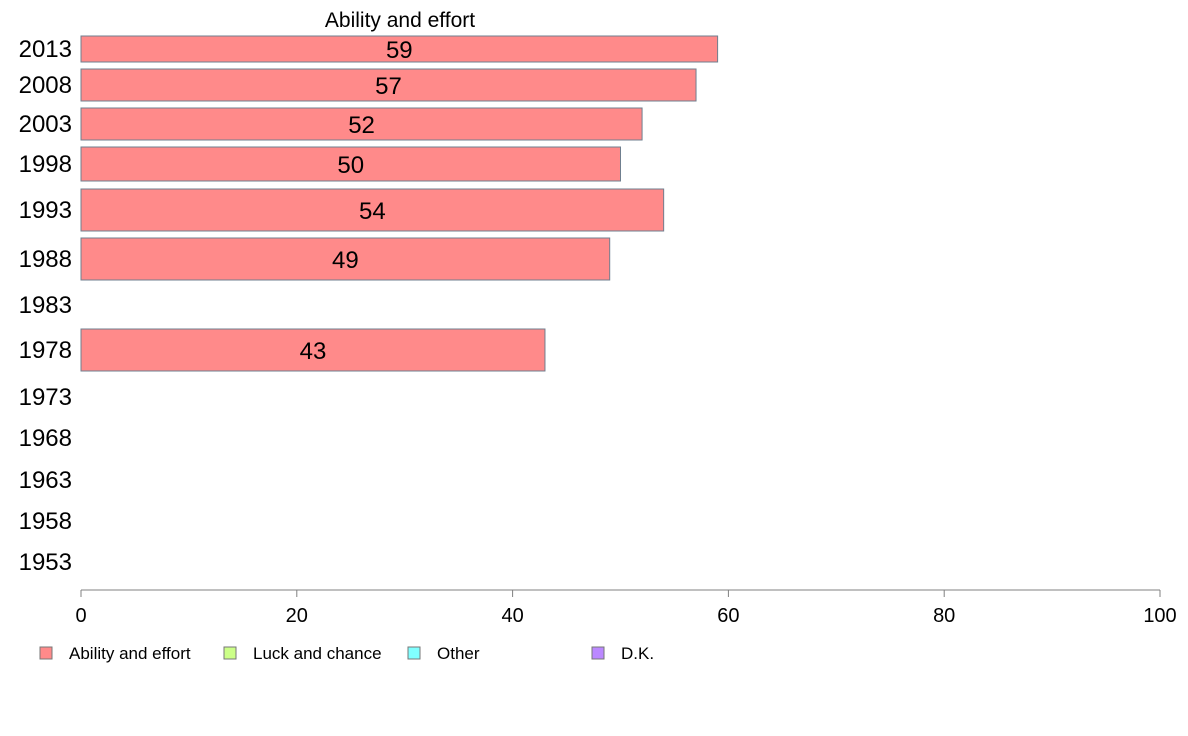  I want to click on bar-value-label: 50, so click(350, 165).